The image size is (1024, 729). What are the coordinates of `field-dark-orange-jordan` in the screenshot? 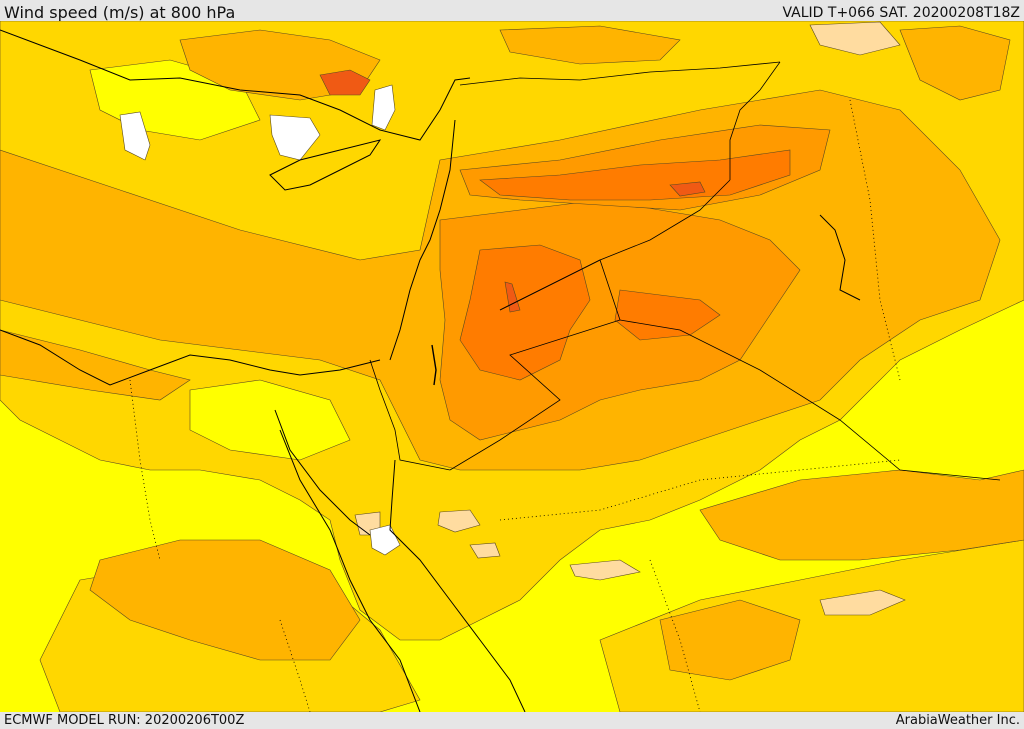 It's located at (525, 312).